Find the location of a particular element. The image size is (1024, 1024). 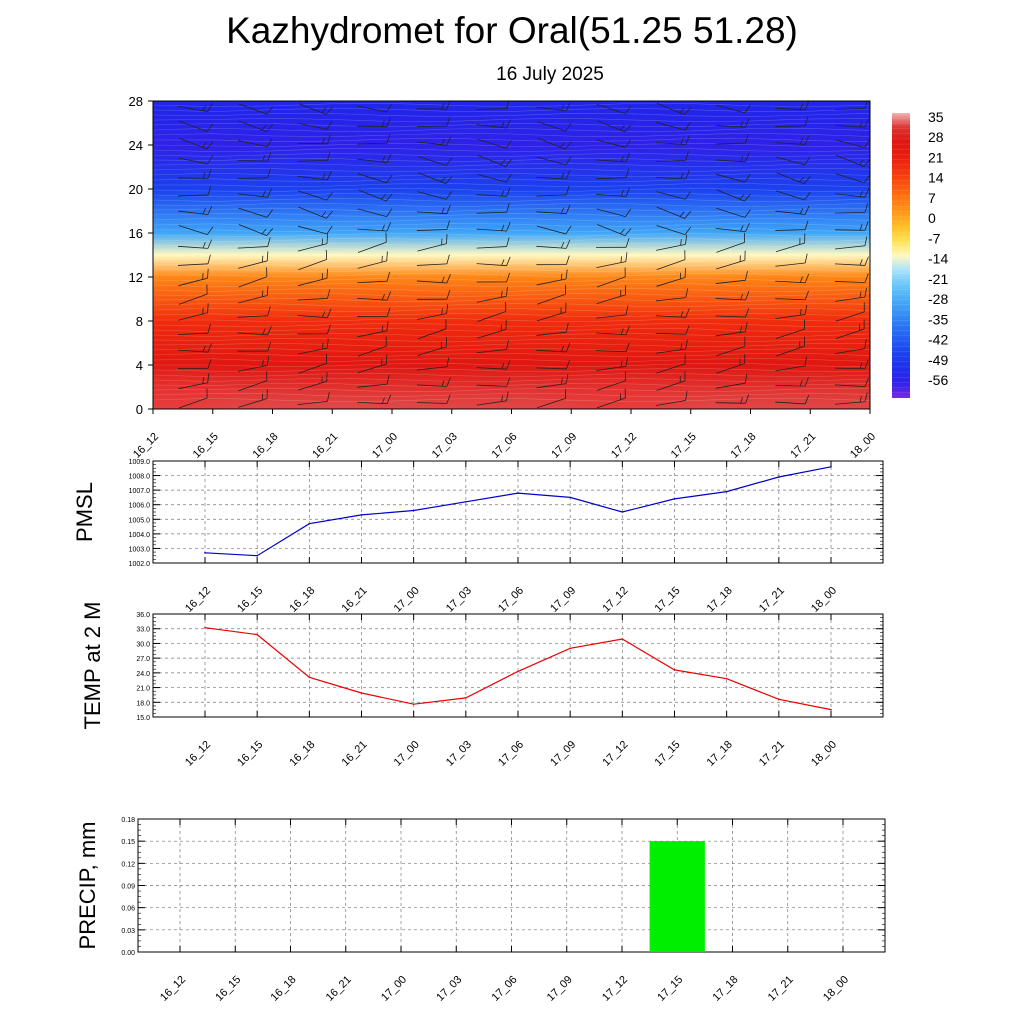

x-tick-label: 16_21 is located at coordinates (339, 989).